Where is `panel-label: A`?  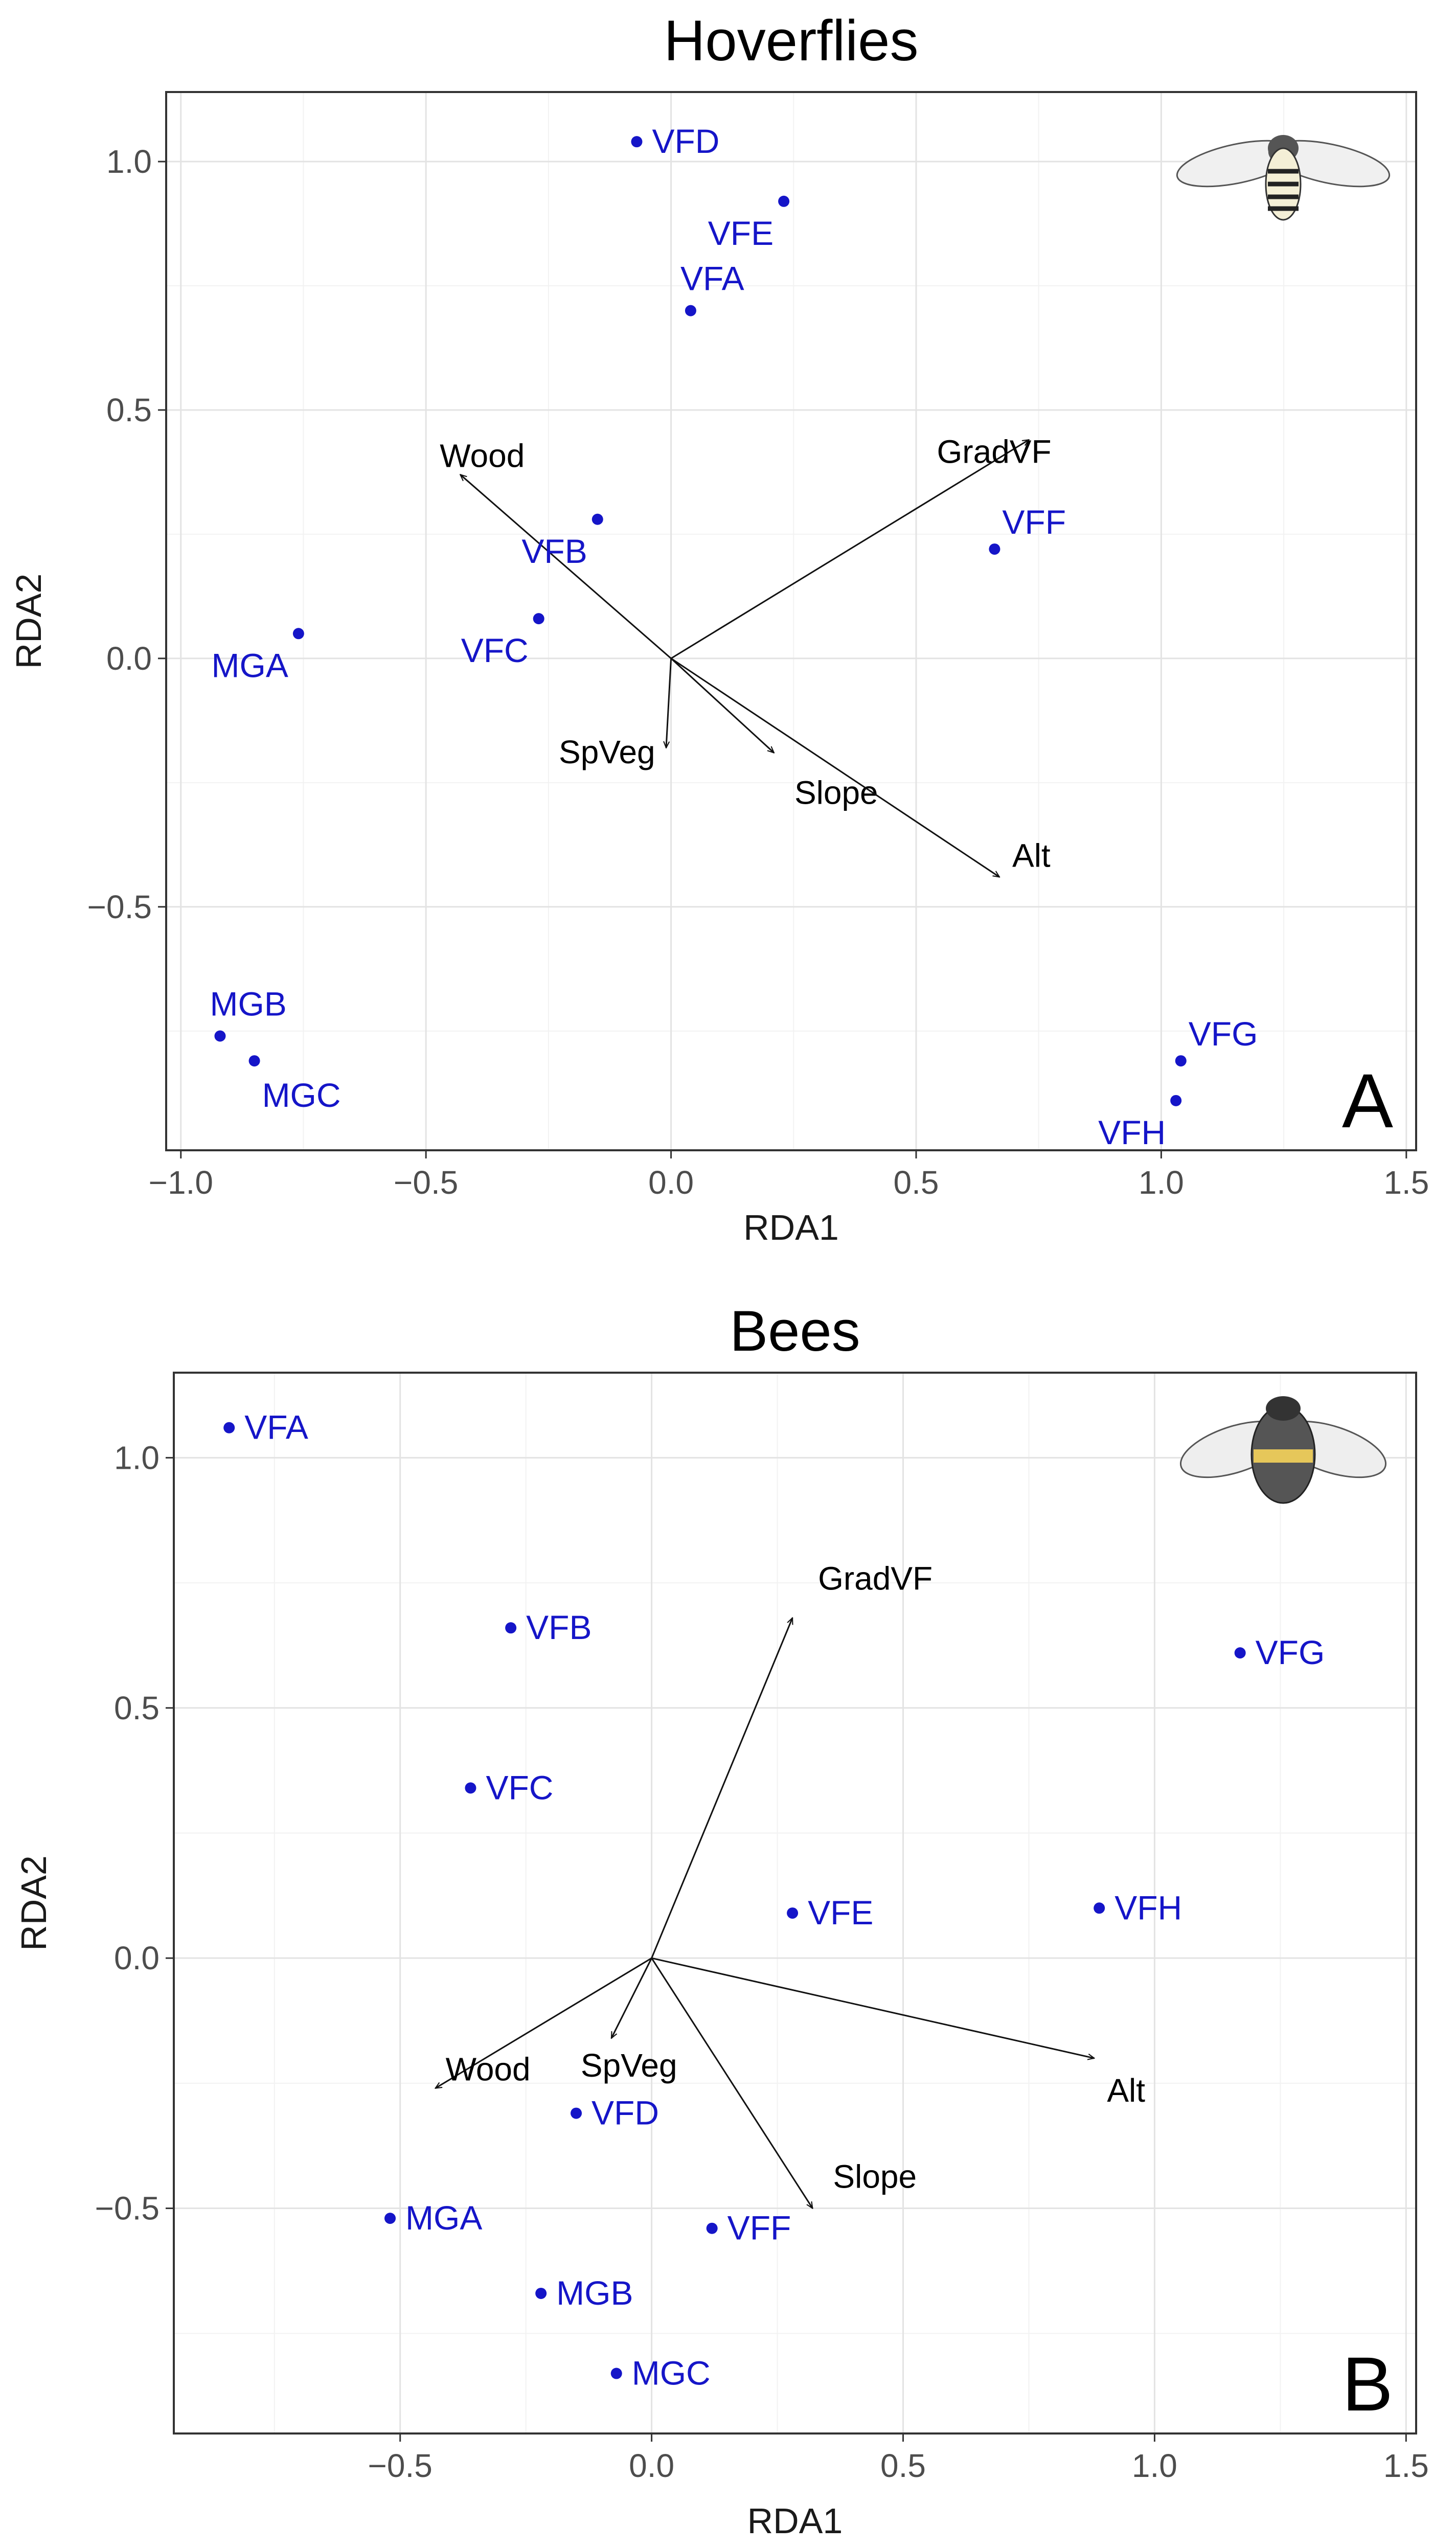
panel-label: A is located at coordinates (1367, 1101).